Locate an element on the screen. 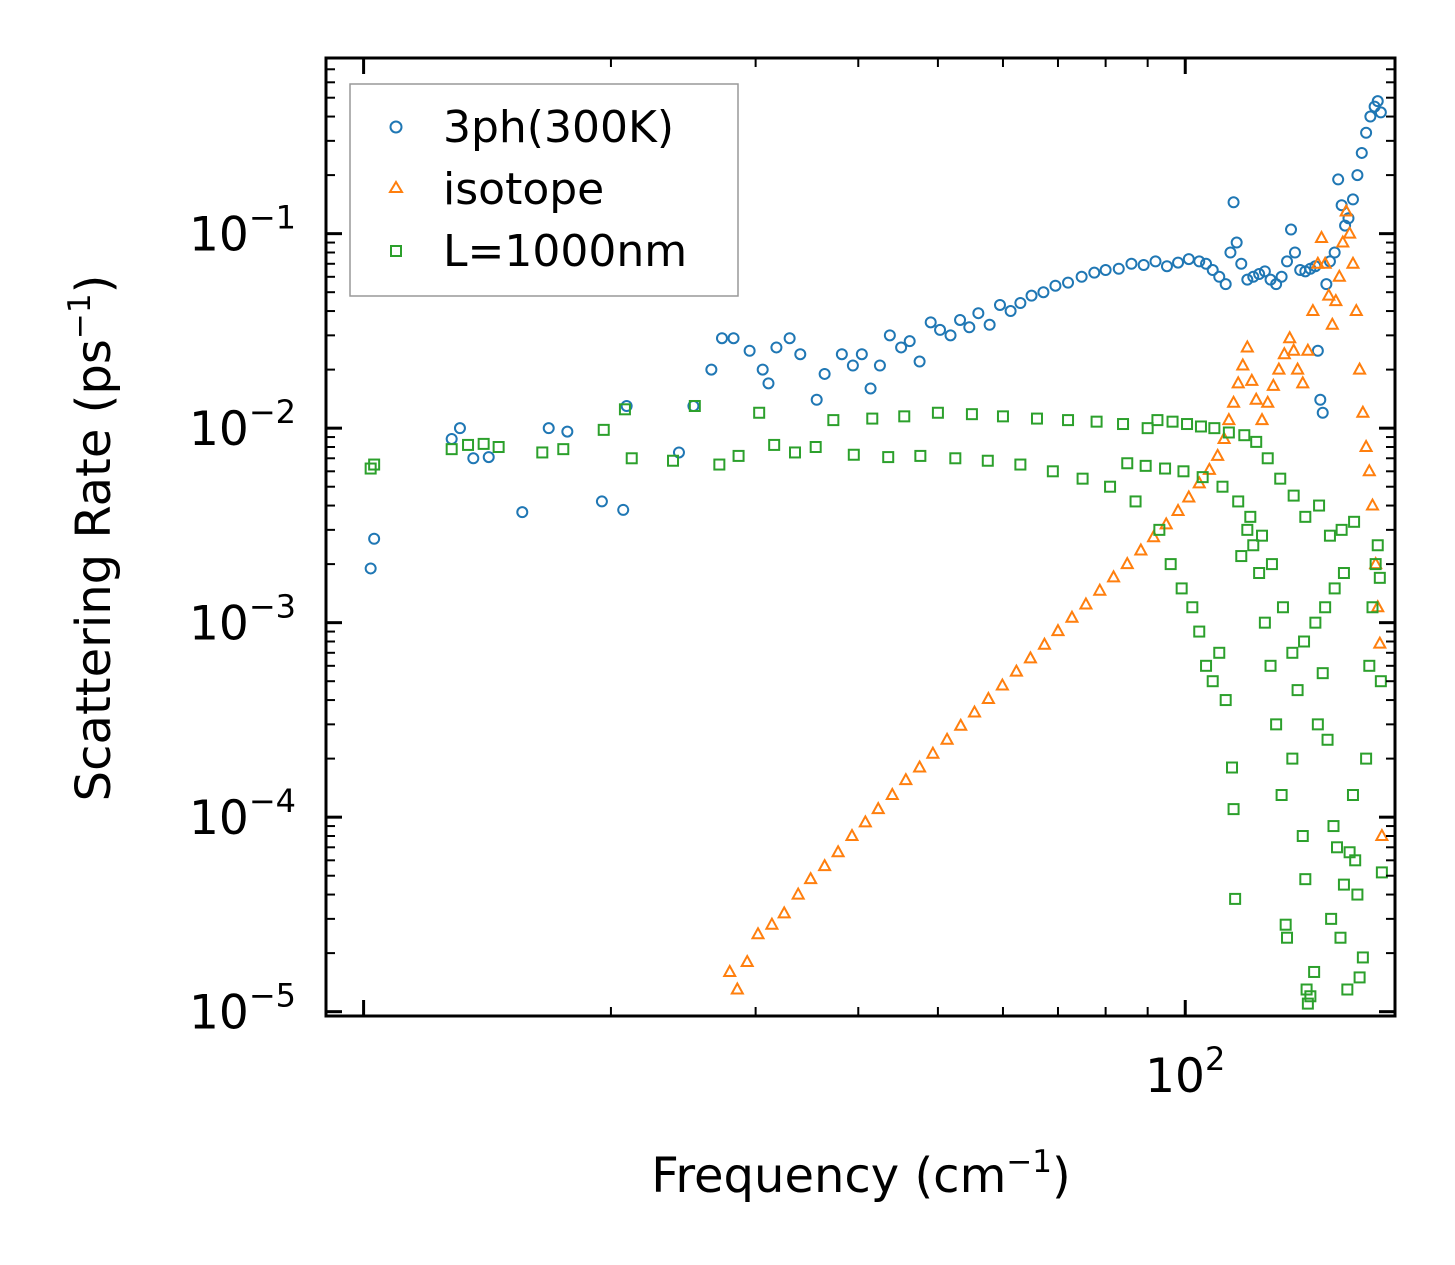  legend-frame is located at coordinates (544, 190).